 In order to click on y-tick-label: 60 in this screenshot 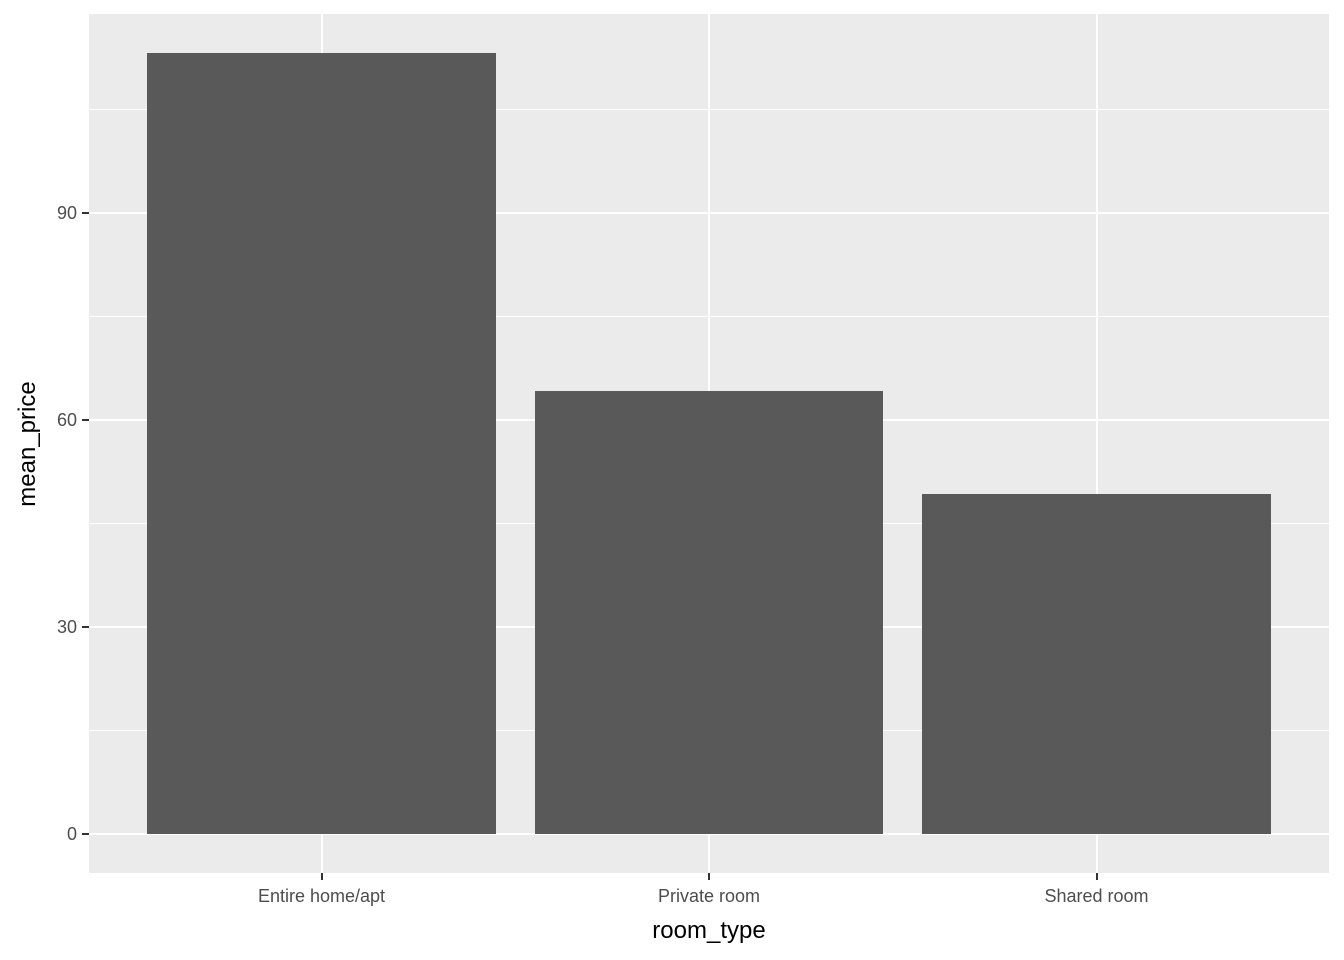, I will do `click(66, 420)`.